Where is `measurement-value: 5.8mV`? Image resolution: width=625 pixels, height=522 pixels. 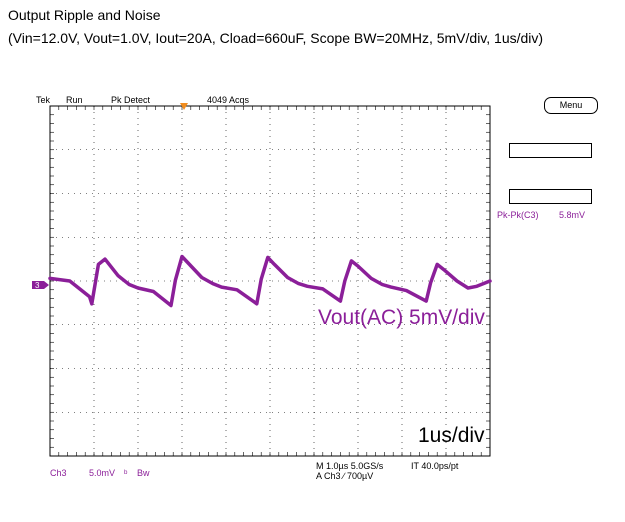
measurement-value: 5.8mV is located at coordinates (572, 215).